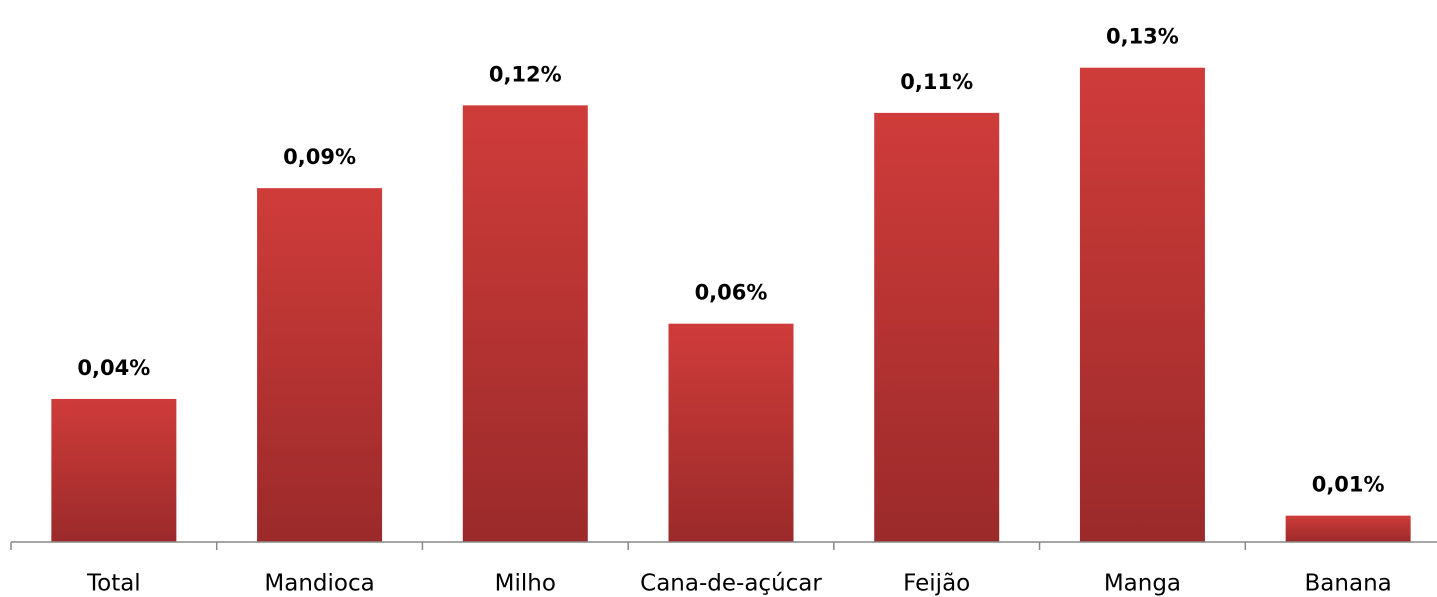 The image size is (1437, 597). I want to click on x-tick-label: Manga, so click(1142, 584).